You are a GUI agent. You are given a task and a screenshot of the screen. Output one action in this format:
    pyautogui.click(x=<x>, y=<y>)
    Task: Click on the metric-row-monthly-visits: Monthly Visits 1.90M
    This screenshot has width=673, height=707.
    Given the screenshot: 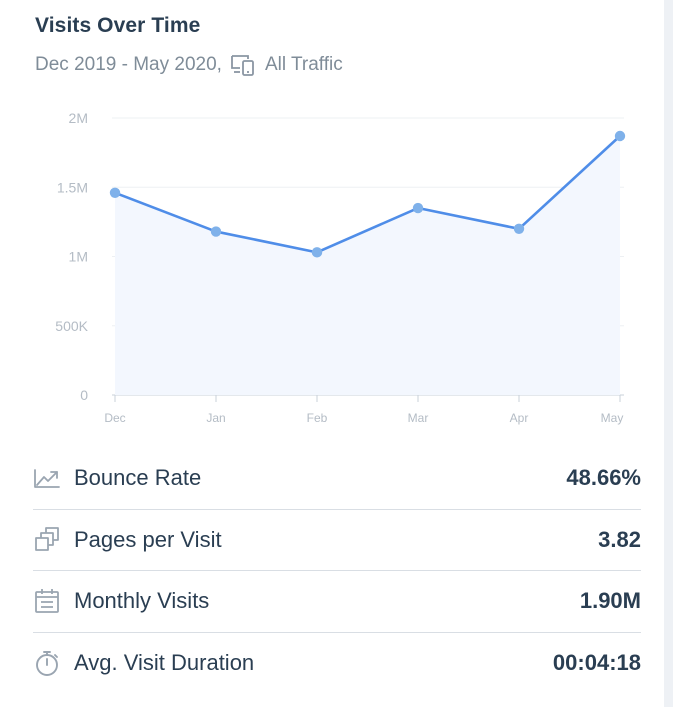 What is the action you would take?
    pyautogui.click(x=337, y=602)
    